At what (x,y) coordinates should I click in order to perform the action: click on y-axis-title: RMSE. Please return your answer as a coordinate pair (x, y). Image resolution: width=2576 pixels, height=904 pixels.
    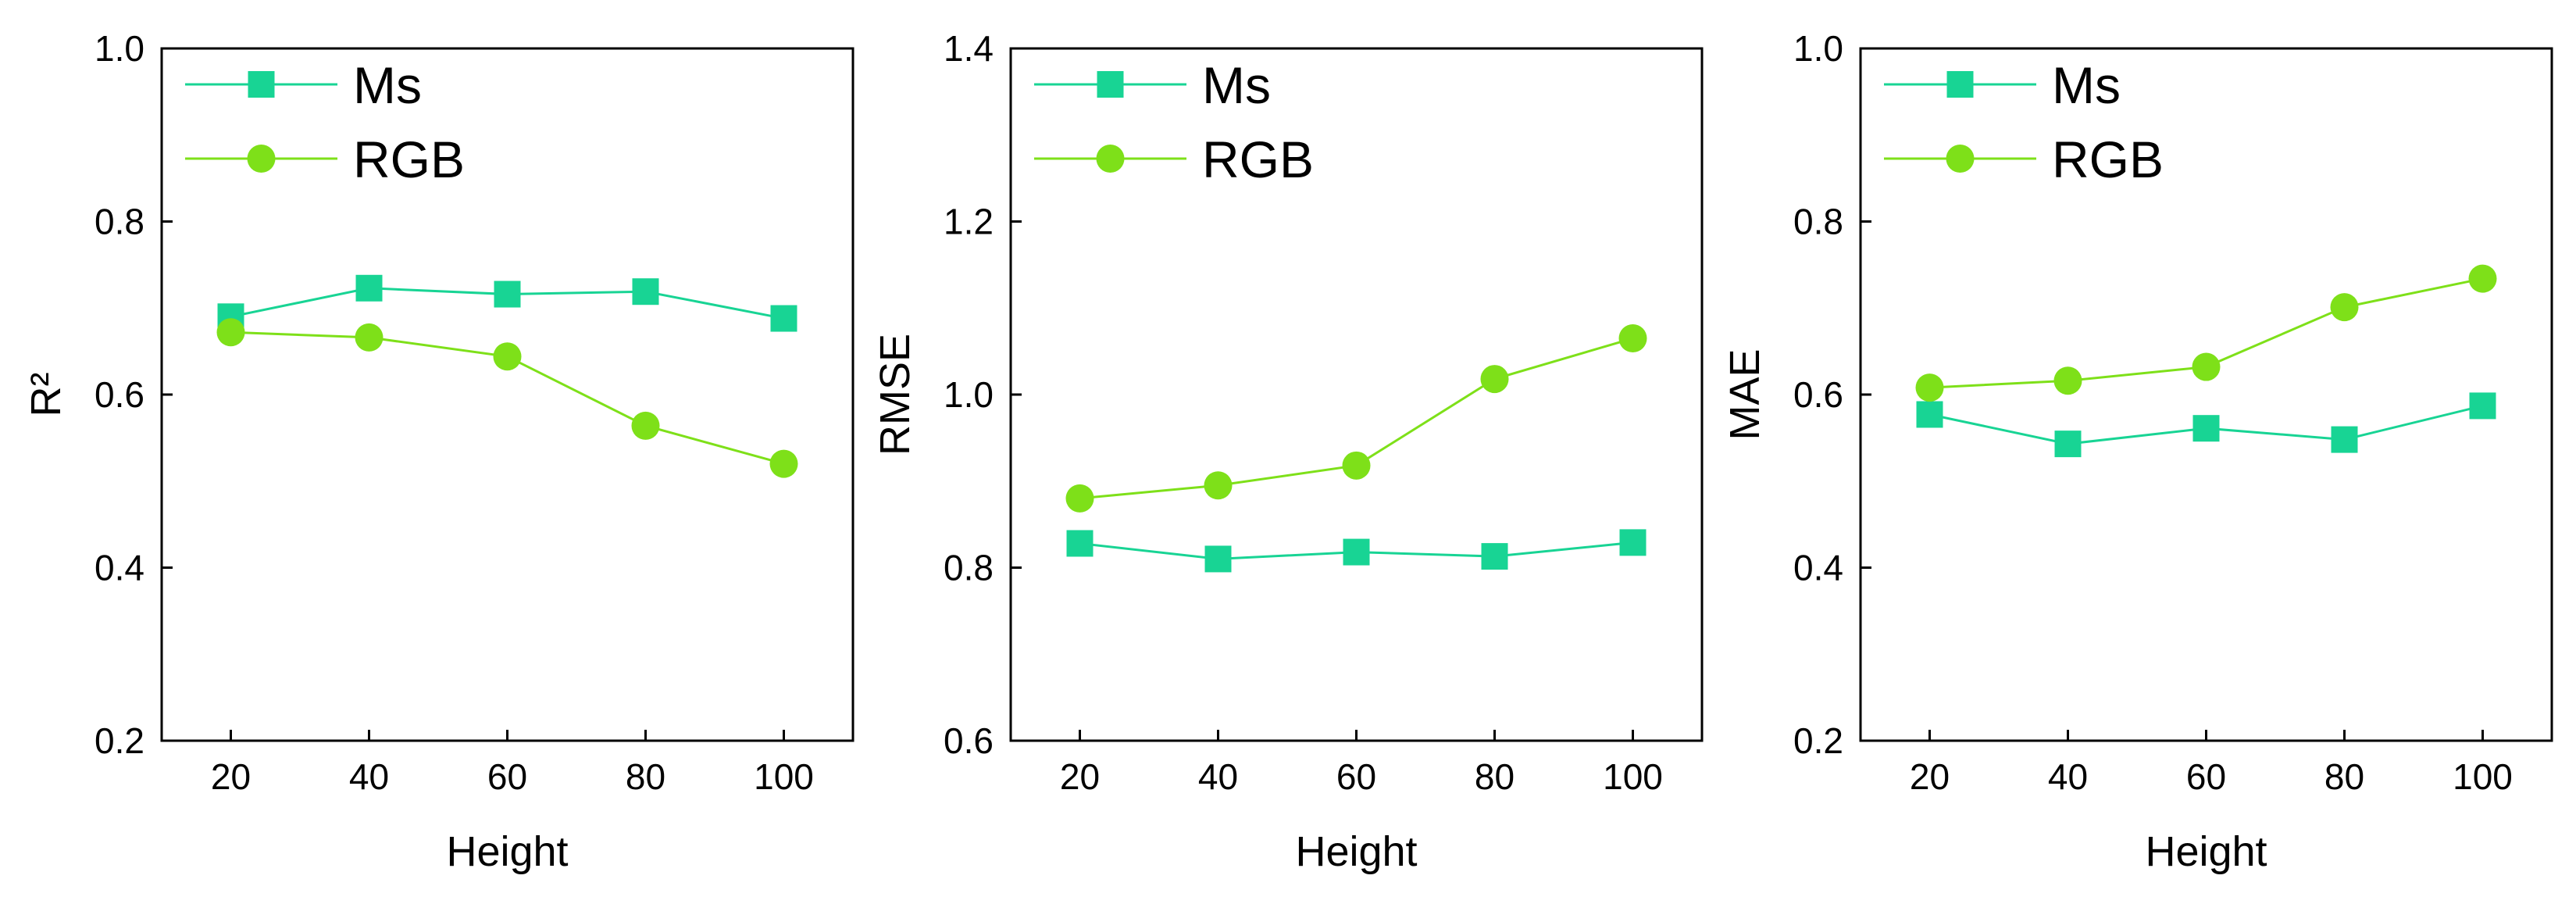
    Looking at the image, I should click on (895, 395).